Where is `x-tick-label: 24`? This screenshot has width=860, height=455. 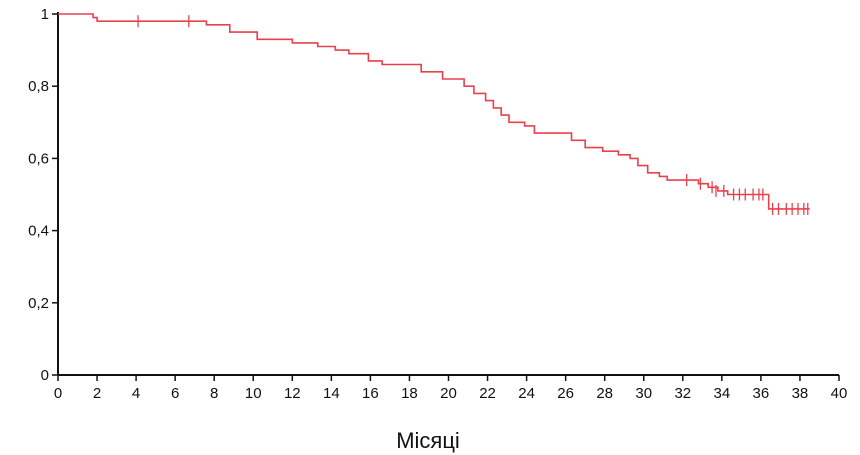 x-tick-label: 24 is located at coordinates (526, 393).